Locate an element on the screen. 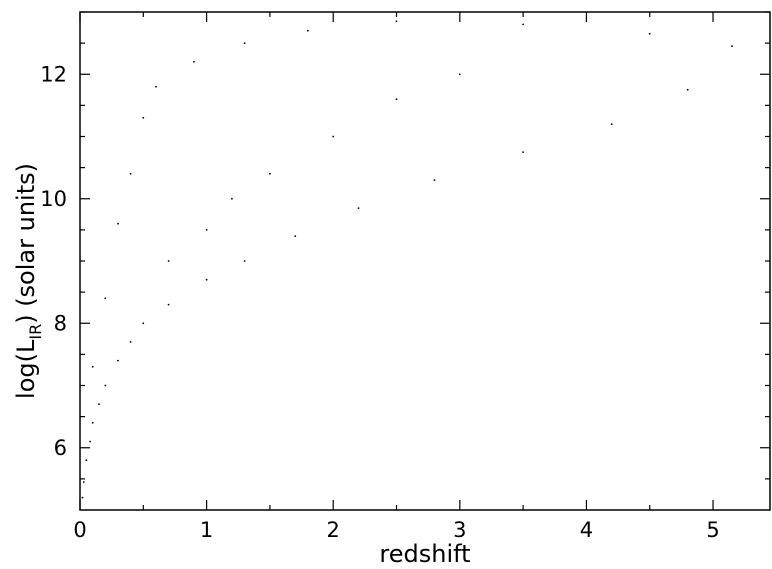  x-tick-label: 5 is located at coordinates (712, 530).